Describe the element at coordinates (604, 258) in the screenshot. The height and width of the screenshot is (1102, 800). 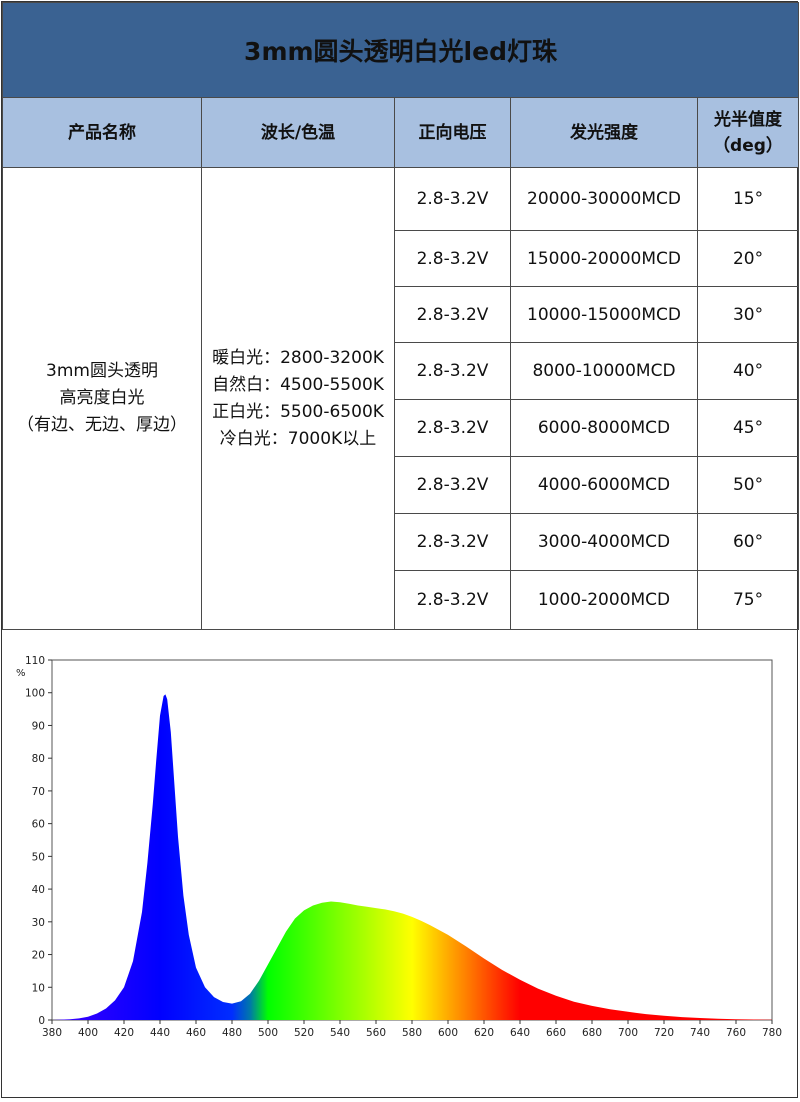
I see `intensity-cell: 15000-20000MCD` at that location.